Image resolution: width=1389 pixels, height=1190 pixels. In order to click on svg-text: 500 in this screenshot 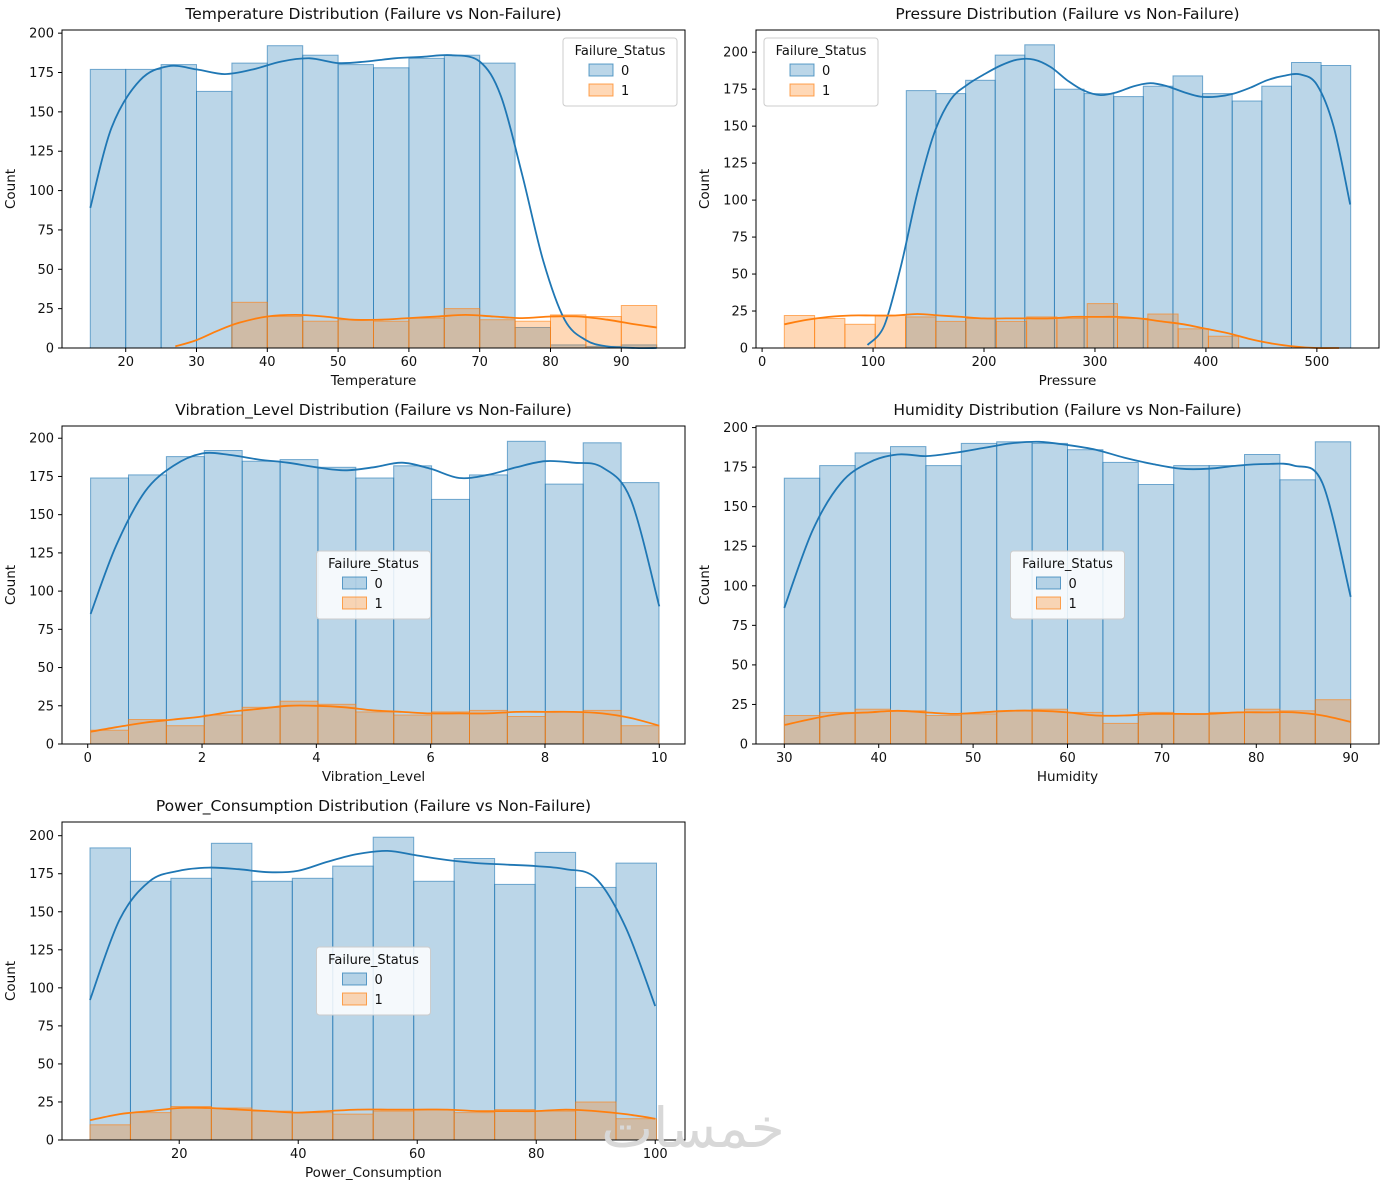, I will do `click(1316, 362)`.